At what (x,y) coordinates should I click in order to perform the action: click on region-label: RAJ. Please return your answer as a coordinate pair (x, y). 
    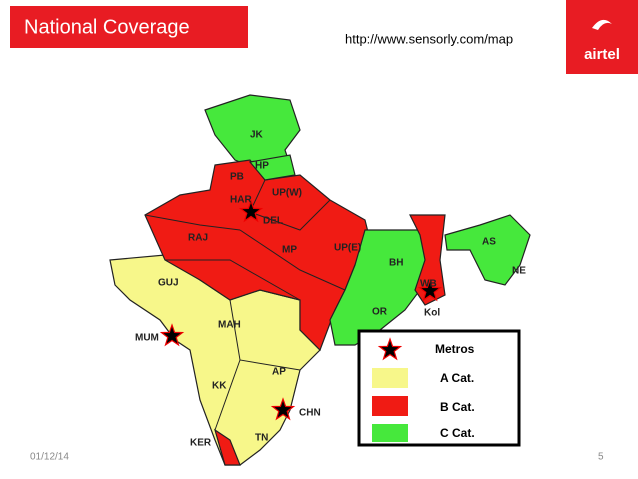
    Looking at the image, I should click on (198, 238).